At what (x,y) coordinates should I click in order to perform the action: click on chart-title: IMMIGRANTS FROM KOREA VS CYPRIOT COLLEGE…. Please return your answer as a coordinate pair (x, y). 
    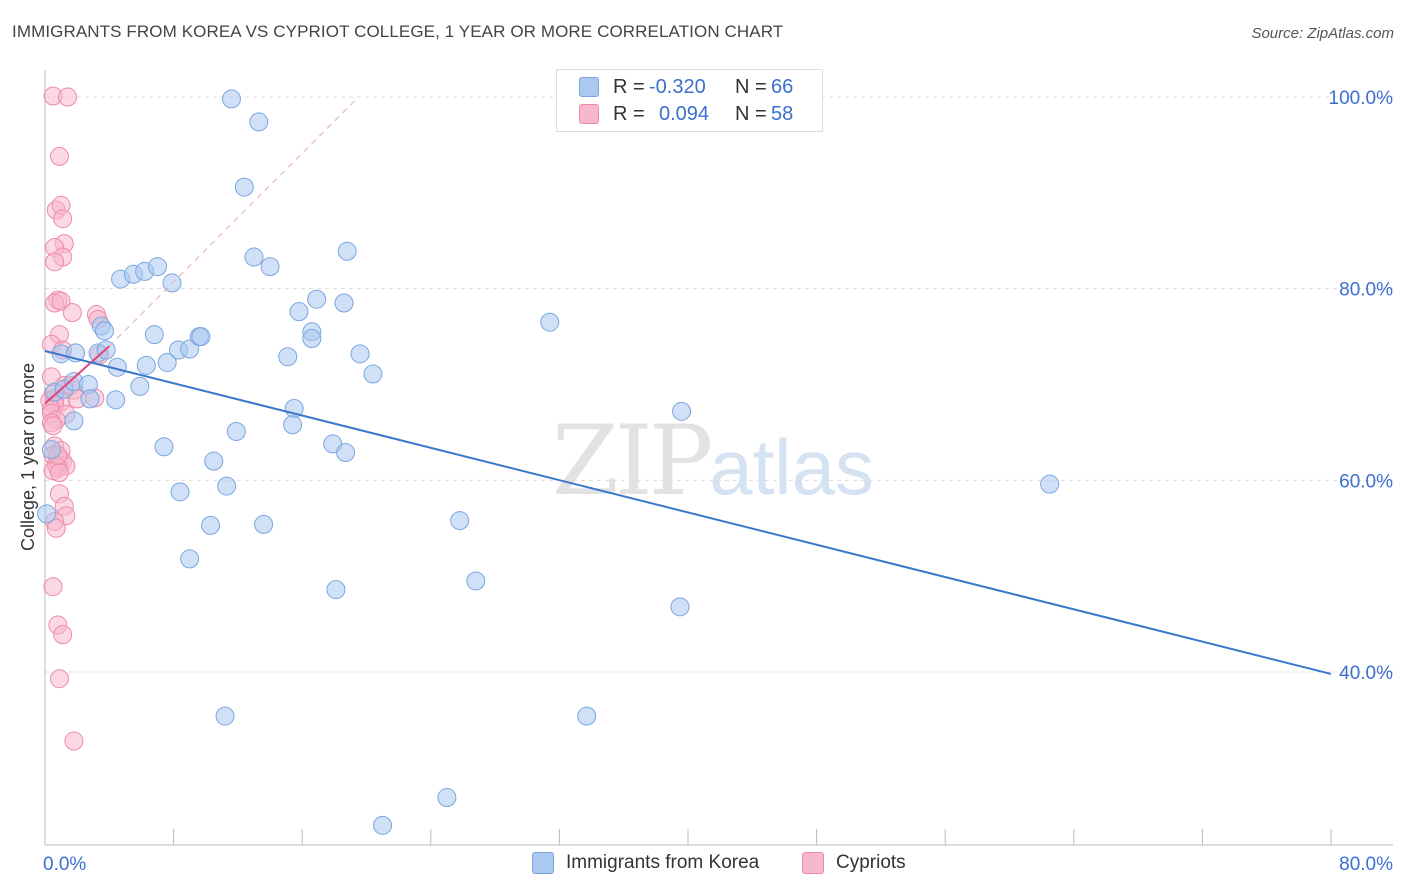
    Looking at the image, I should click on (398, 31).